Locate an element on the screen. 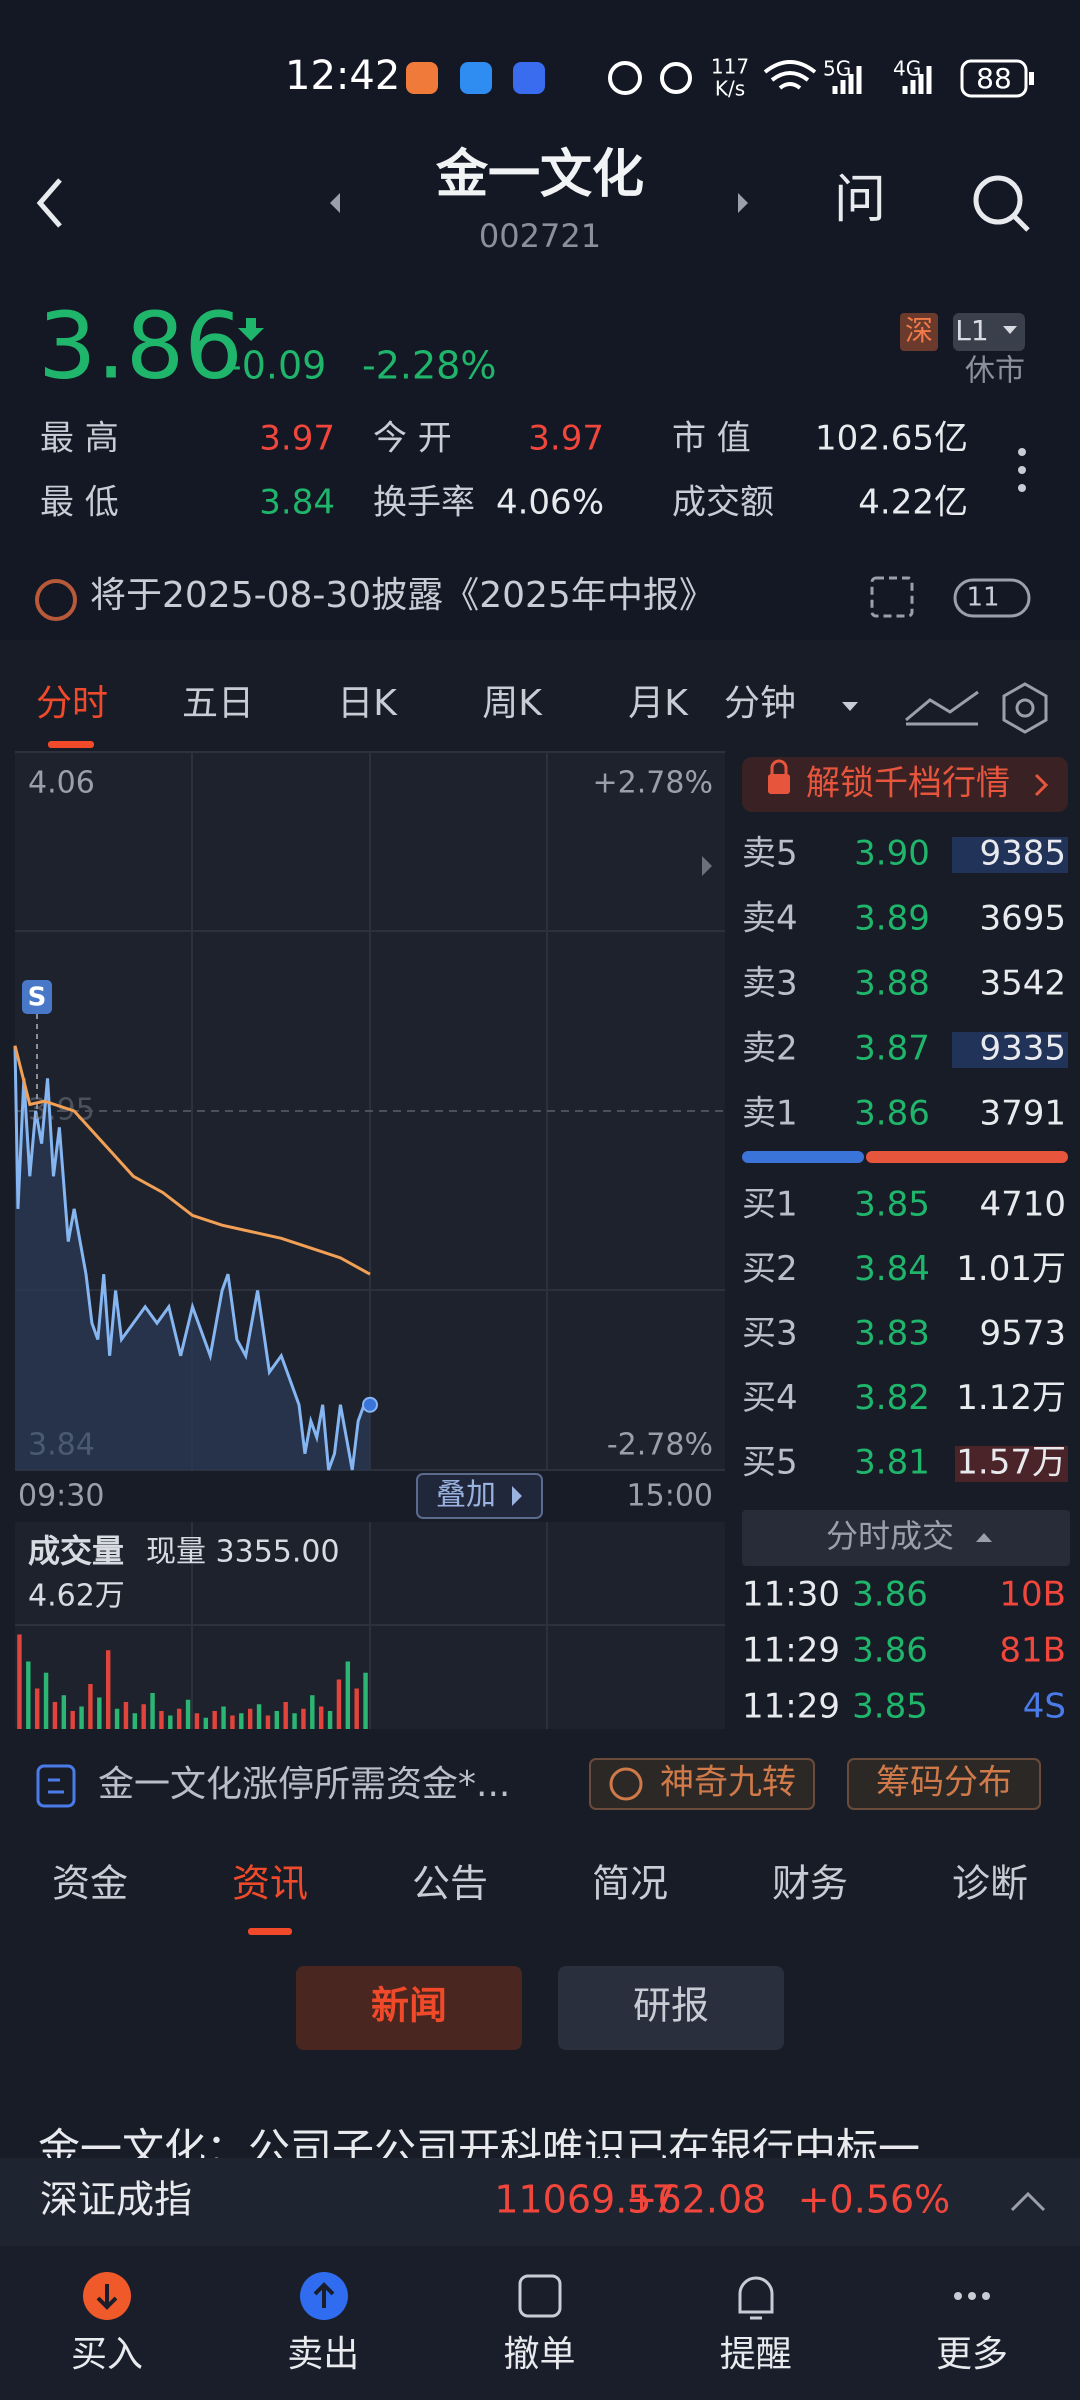  ratio-bar-buy is located at coordinates (967, 1157).